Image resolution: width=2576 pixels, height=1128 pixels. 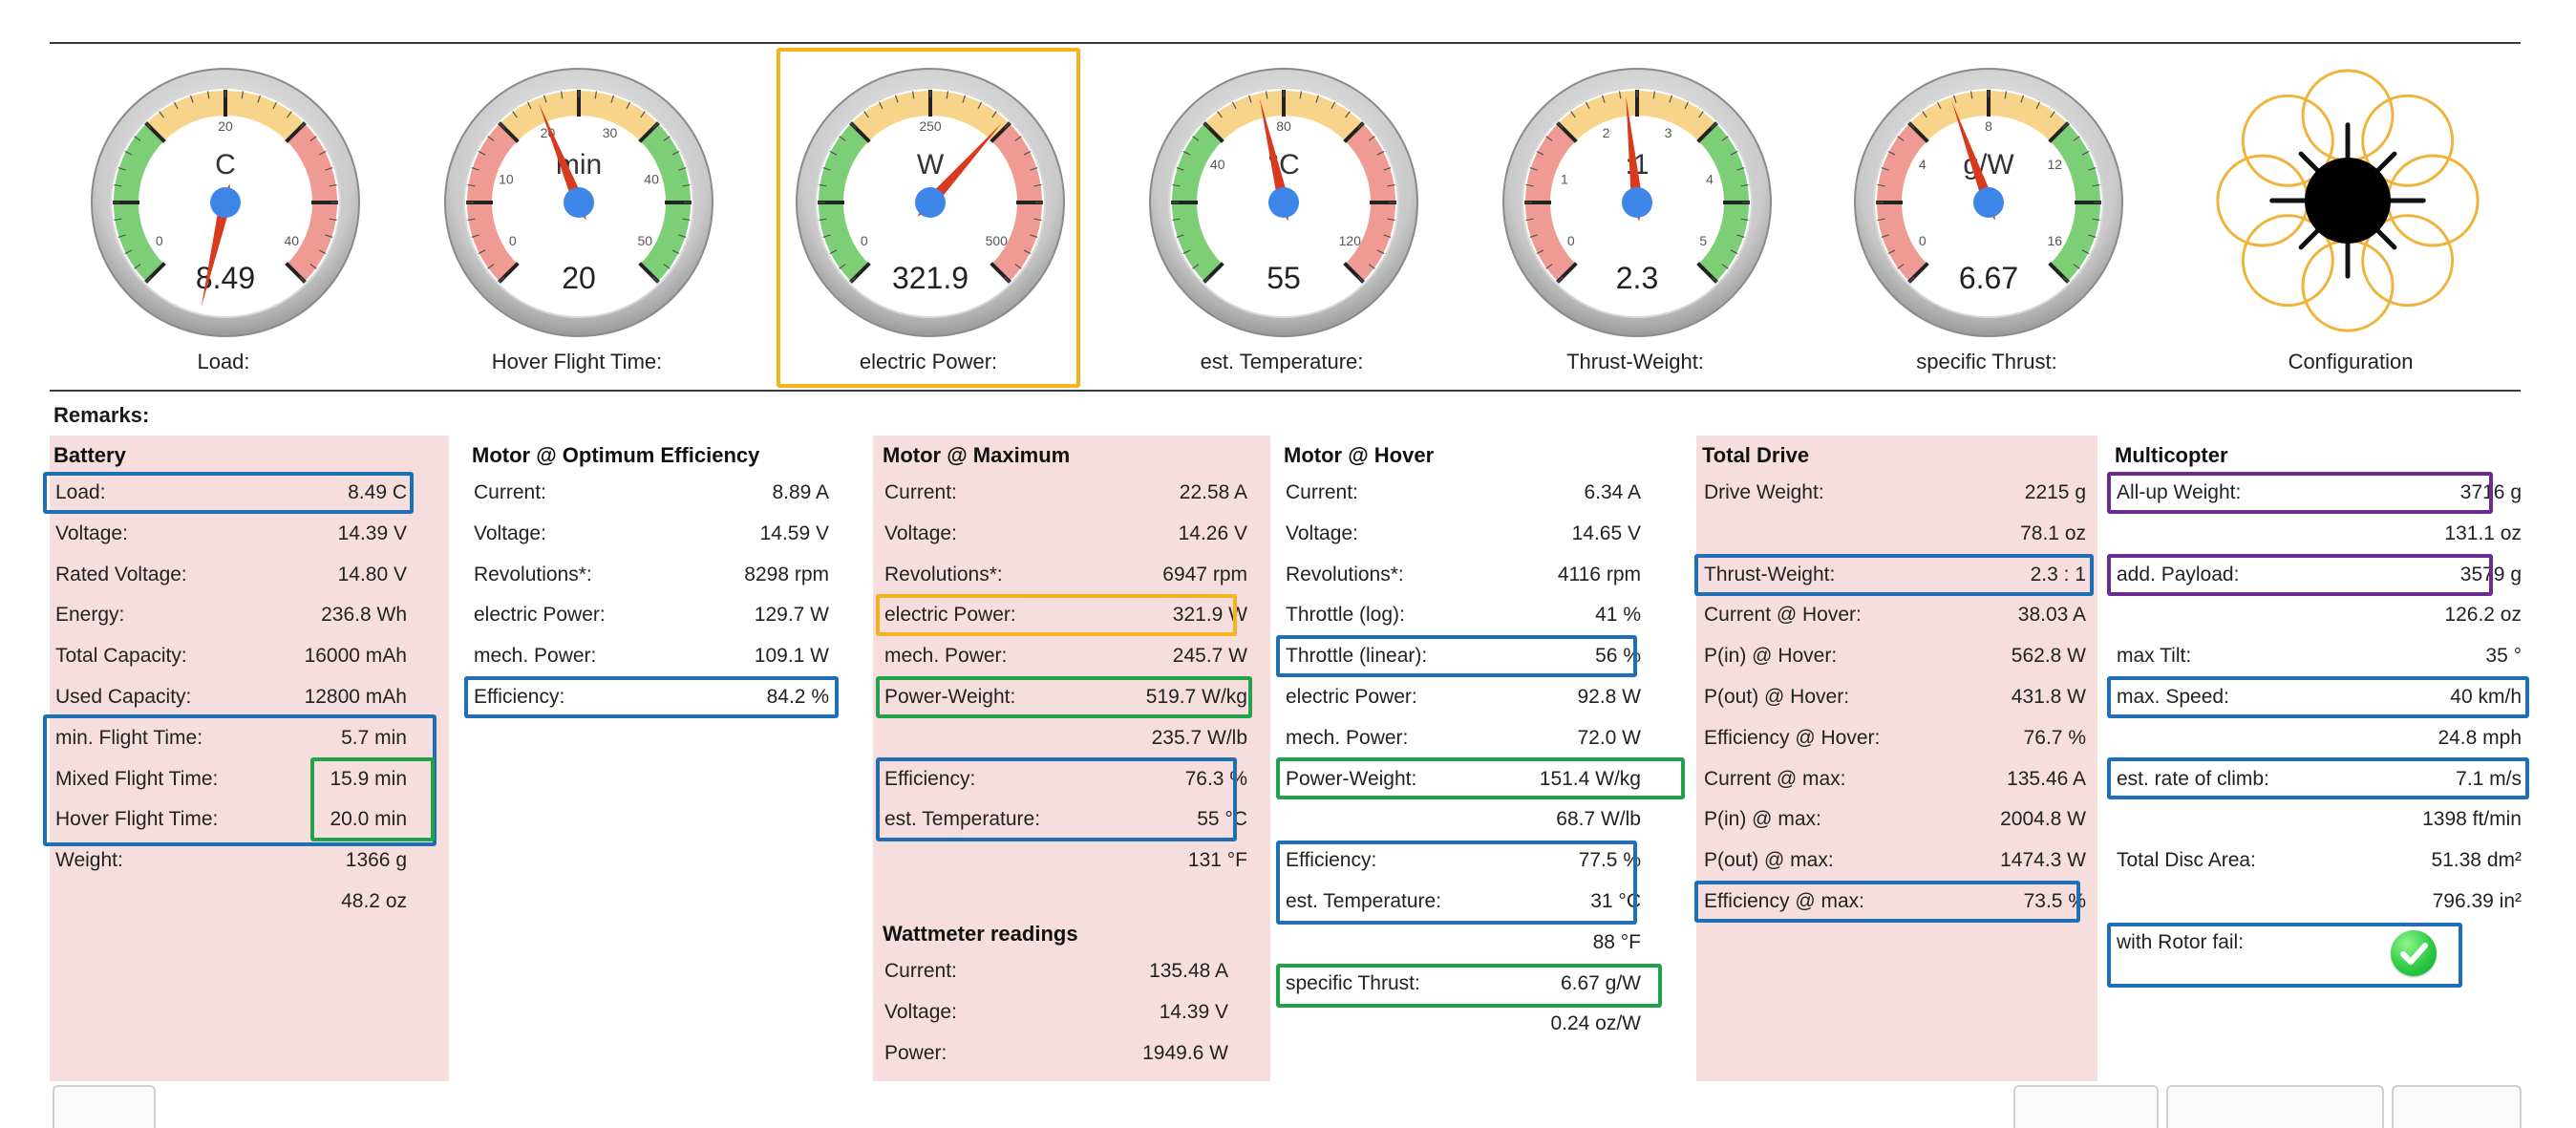 What do you see at coordinates (355, 656) in the screenshot?
I see `row-value: 16000 mAh` at bounding box center [355, 656].